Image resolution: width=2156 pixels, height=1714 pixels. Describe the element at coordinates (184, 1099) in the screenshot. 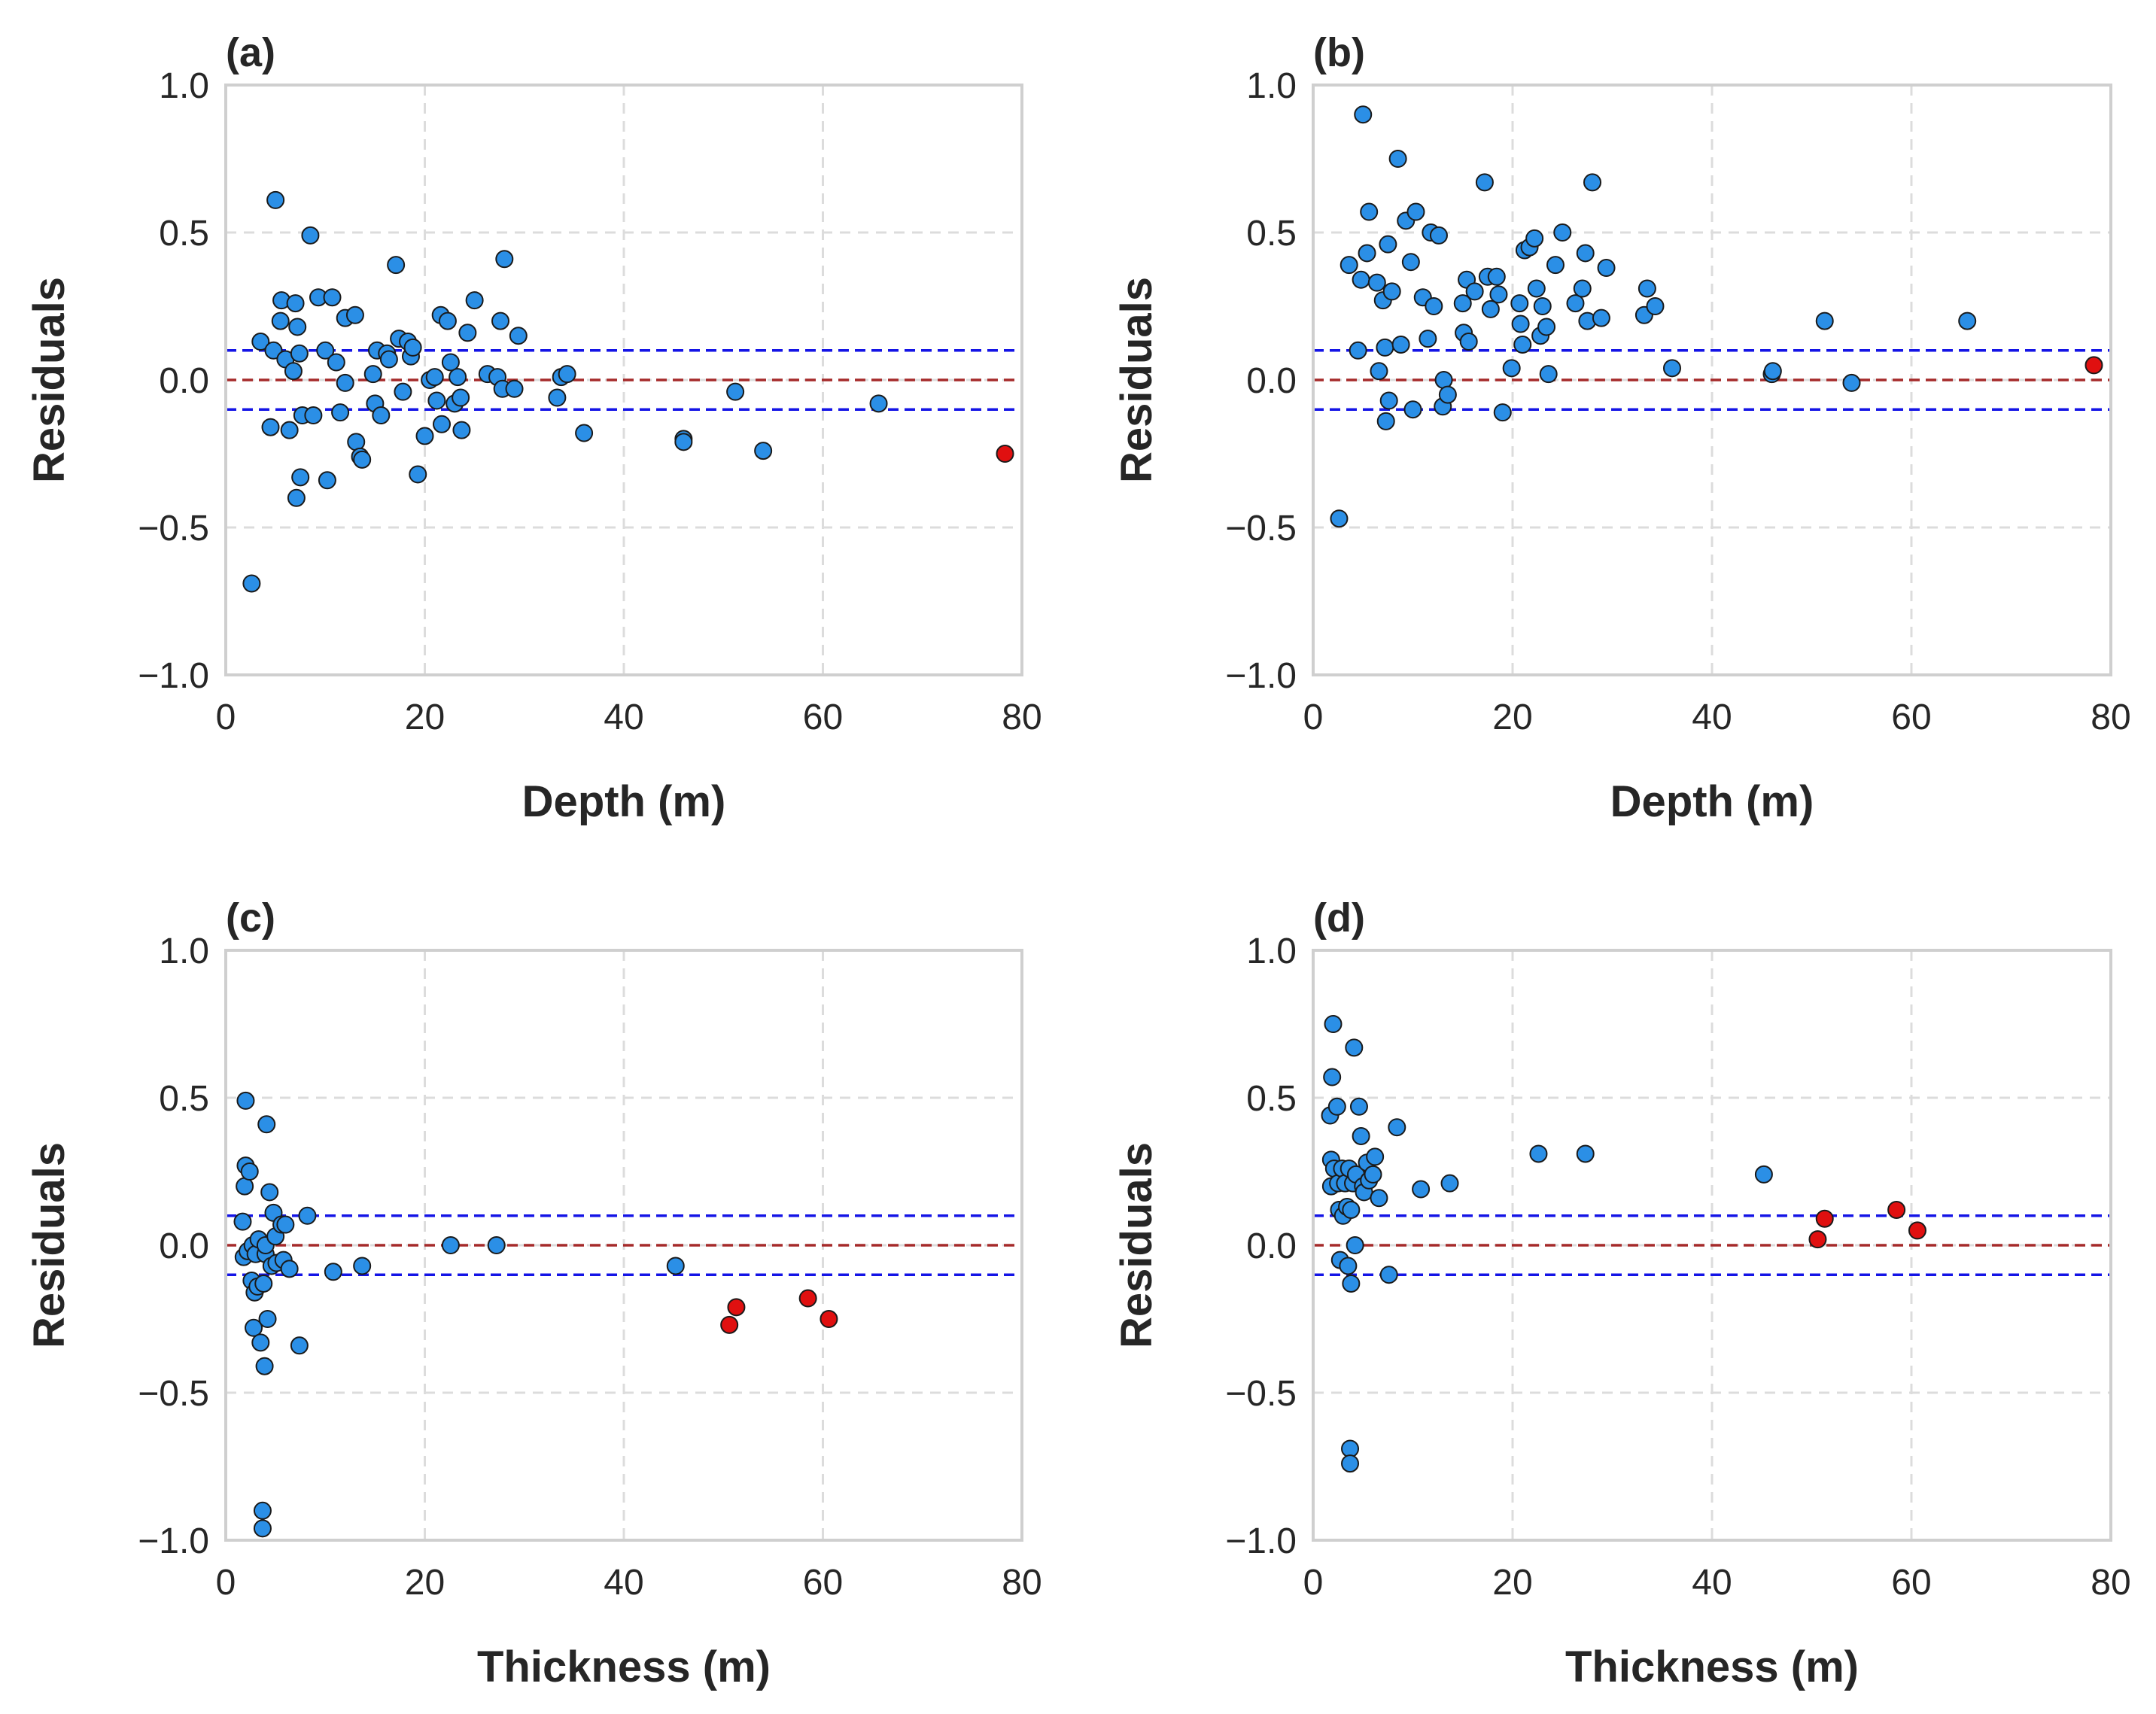

I see `y-tick-label: 0.5` at that location.